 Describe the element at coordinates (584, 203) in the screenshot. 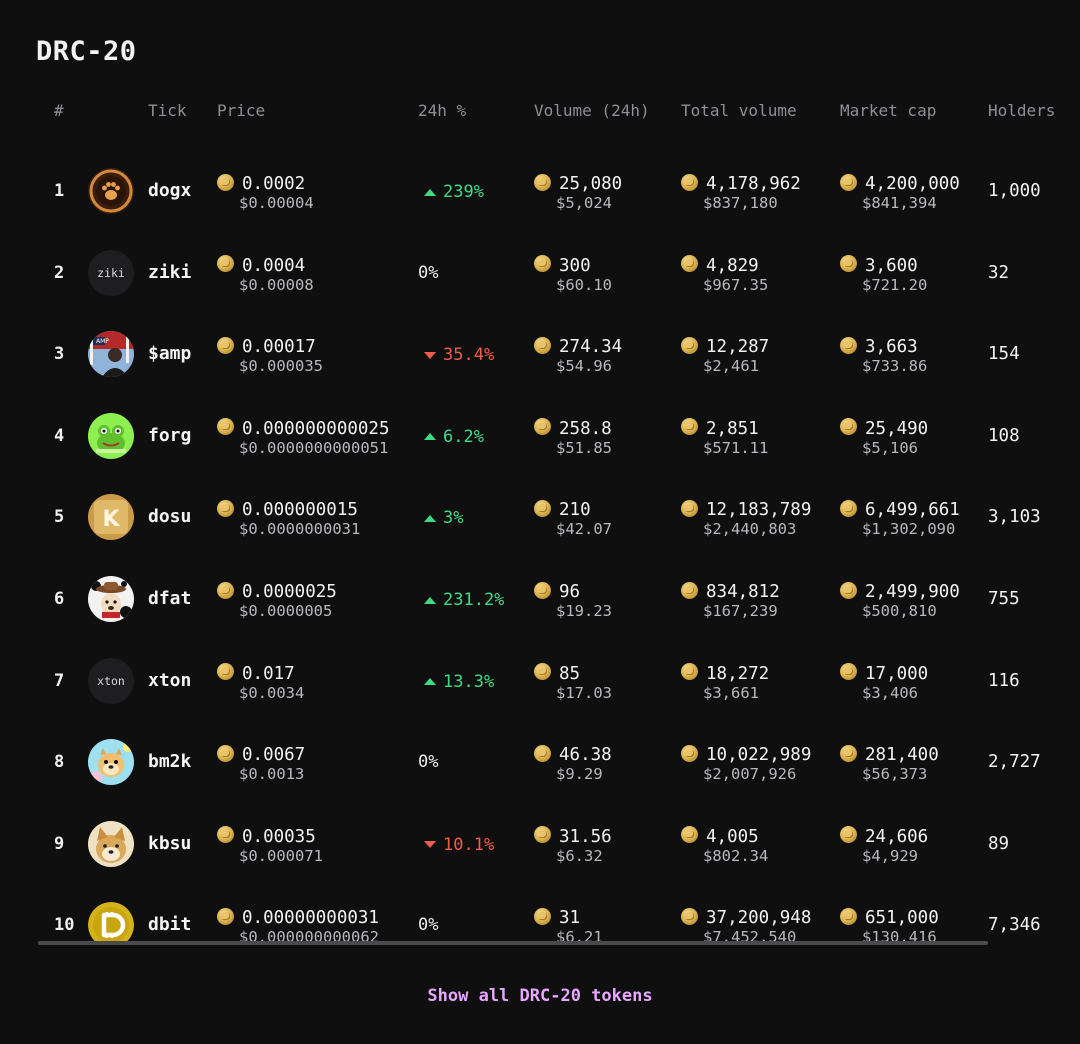

I see `volume-usd: $5,024` at that location.